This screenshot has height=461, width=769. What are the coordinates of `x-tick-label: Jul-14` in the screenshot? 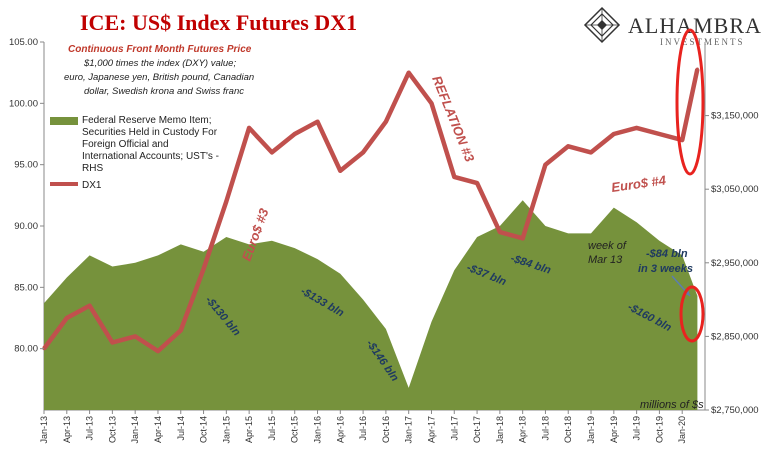 It's located at (181, 428).